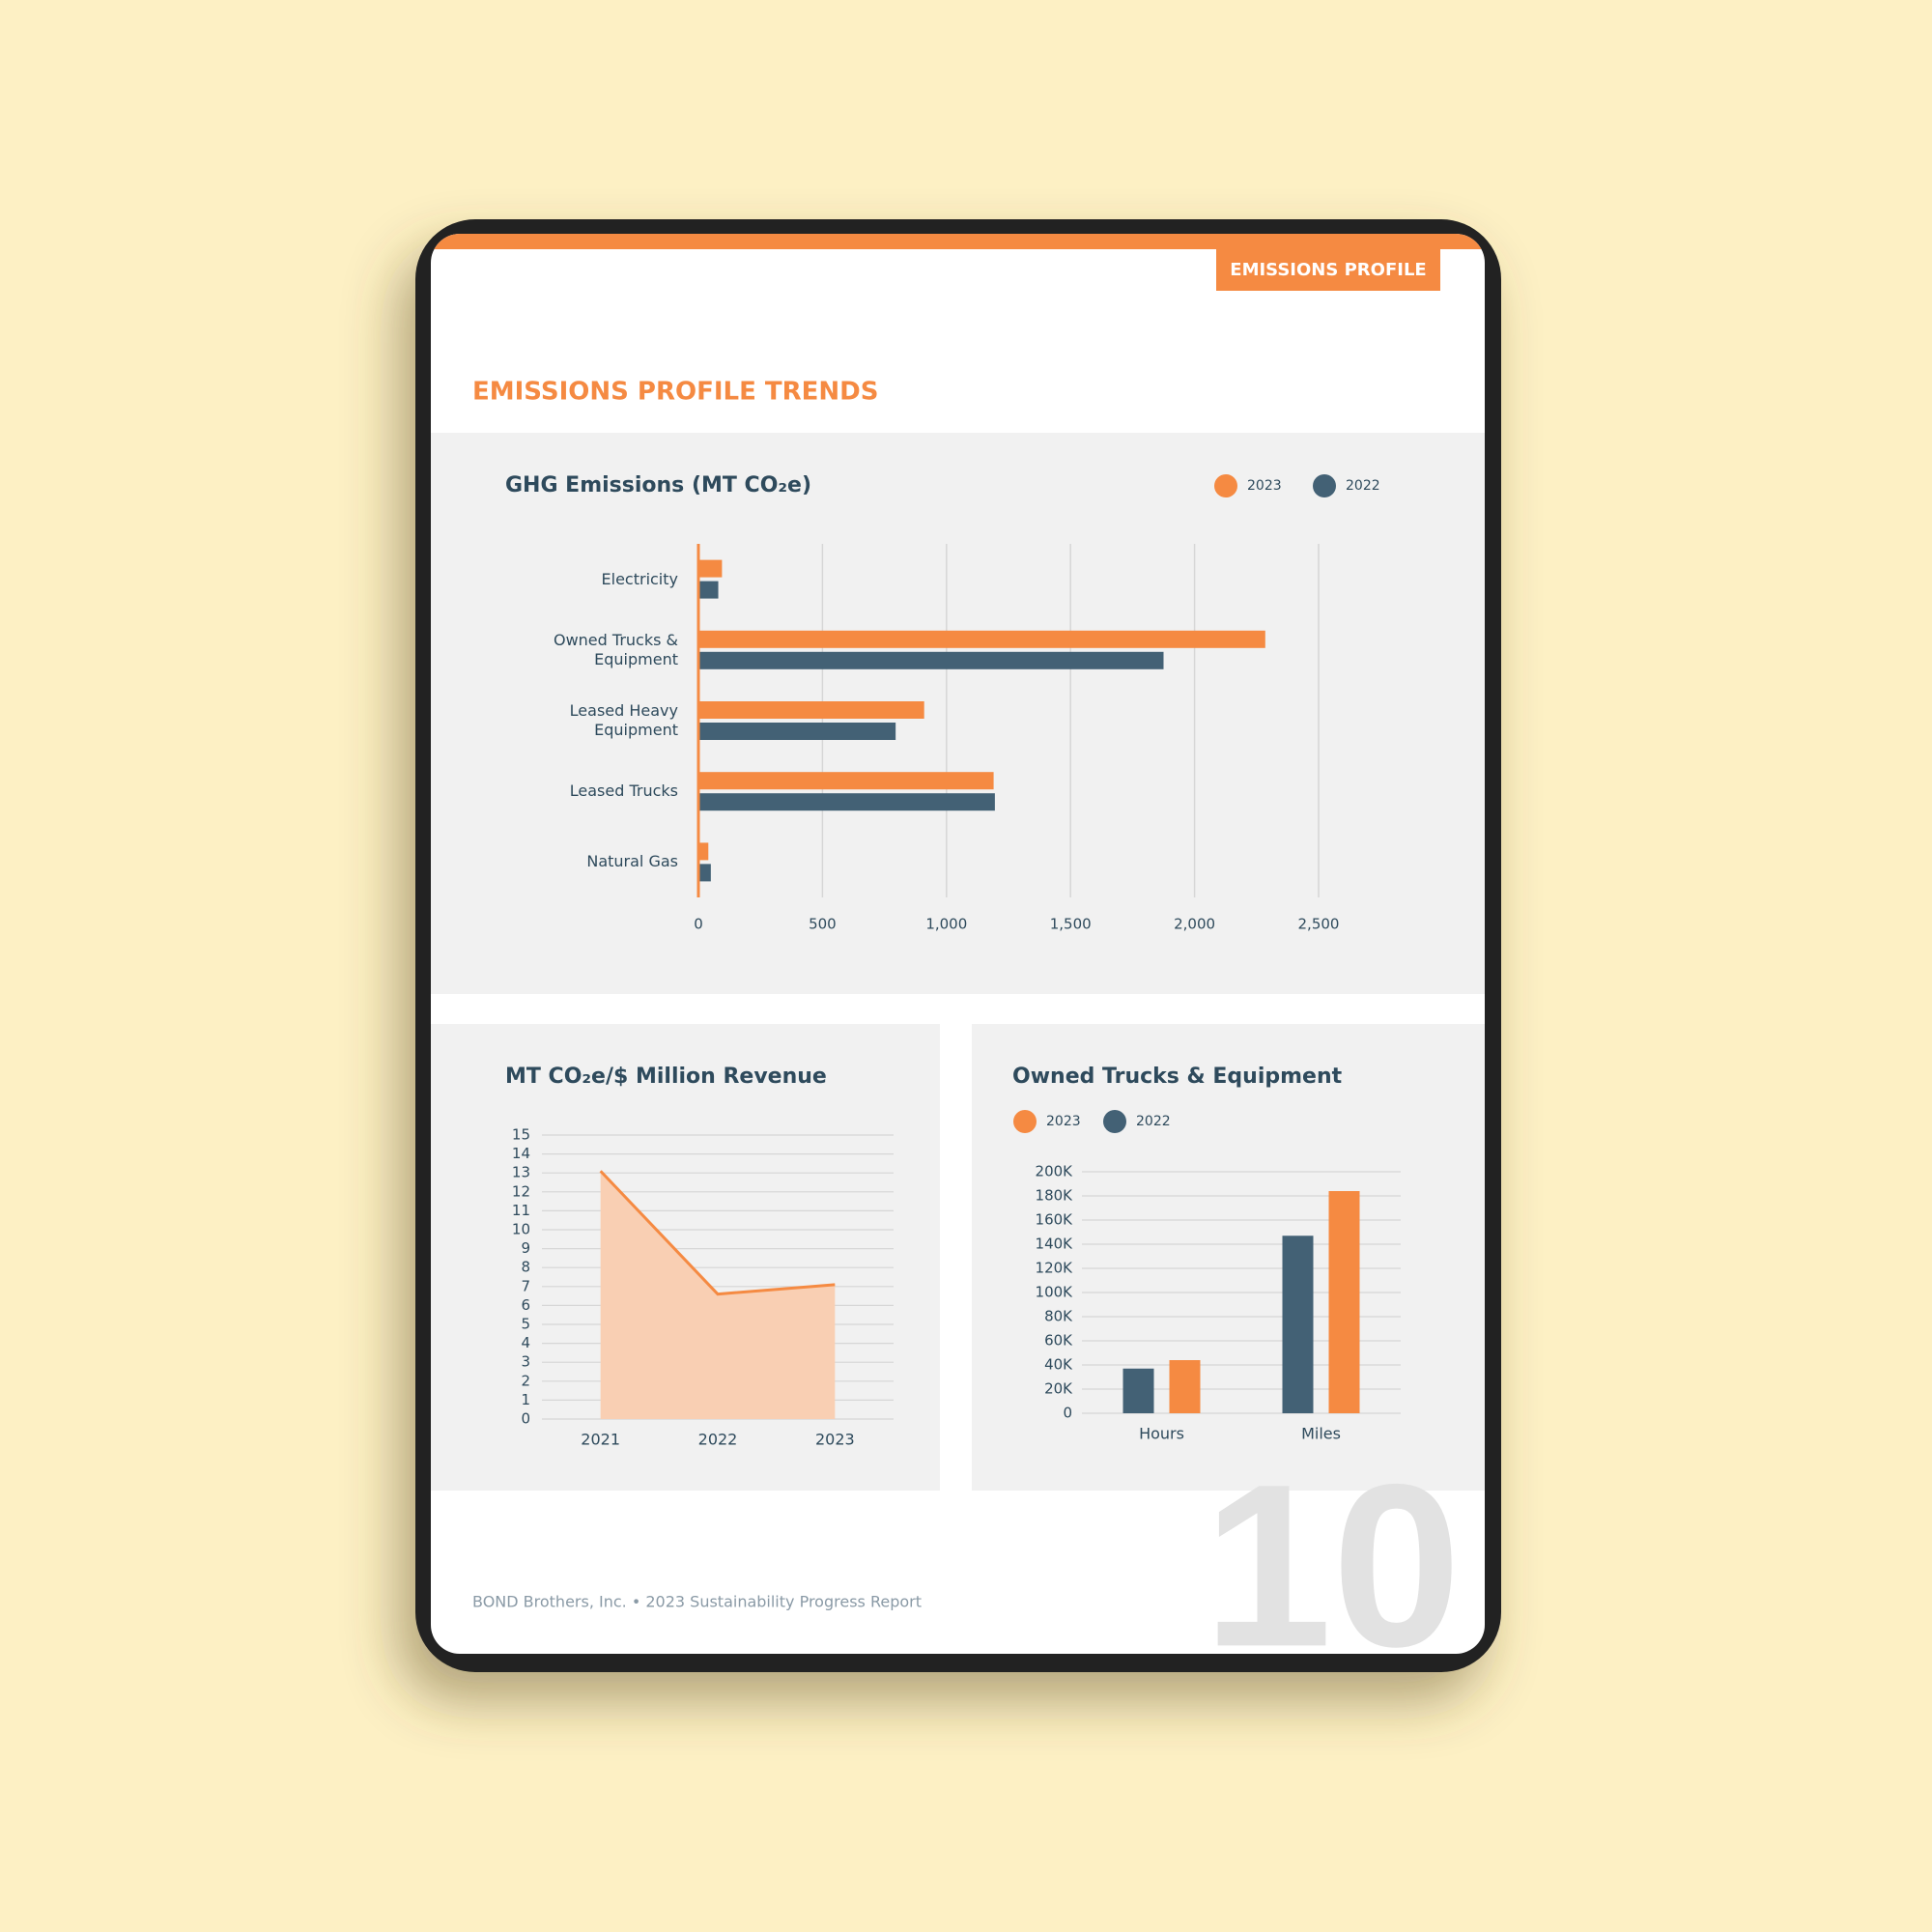 The image size is (1932, 1932). Describe the element at coordinates (615, 649) in the screenshot. I see `category-label: Owned Trucks & Equipment` at that location.